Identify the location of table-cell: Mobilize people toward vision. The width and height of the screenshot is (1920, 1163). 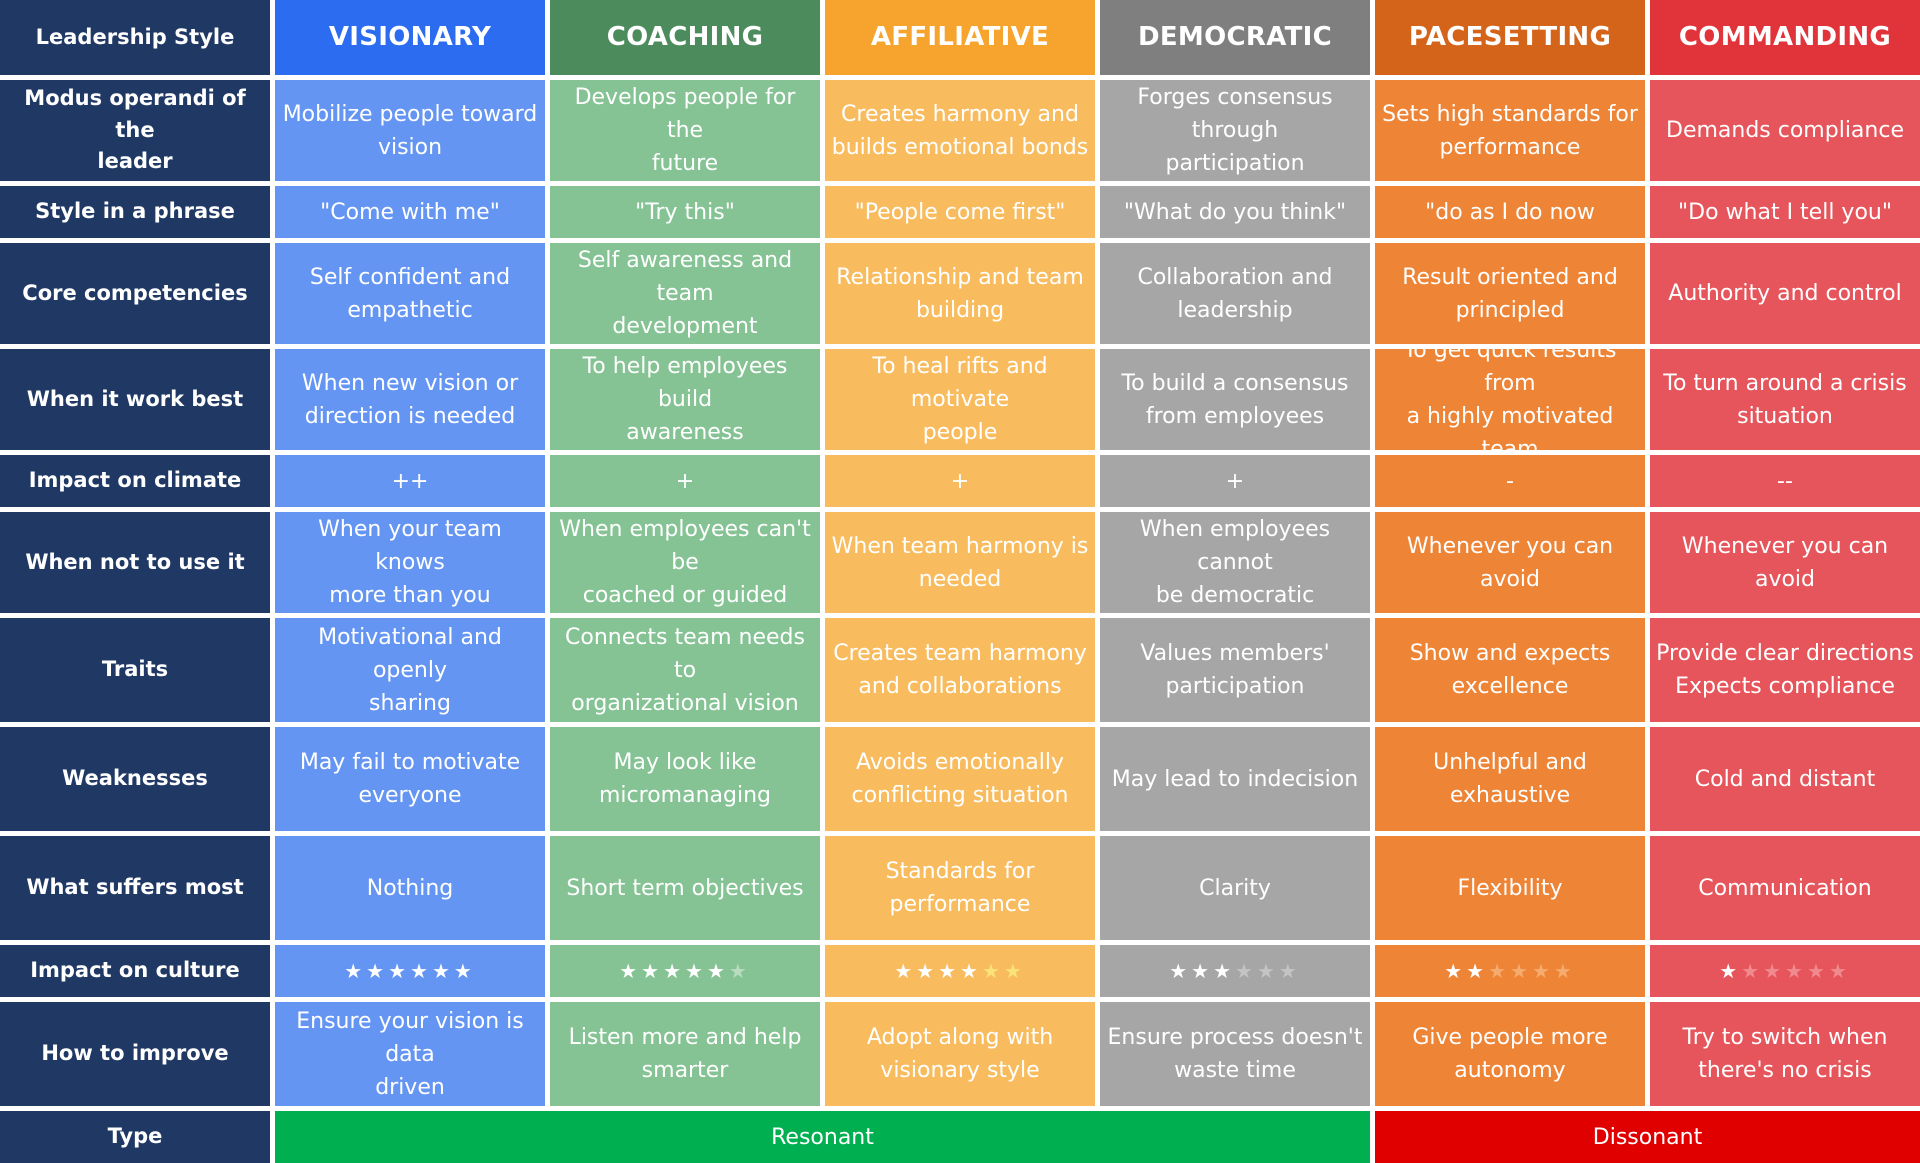
(410, 130).